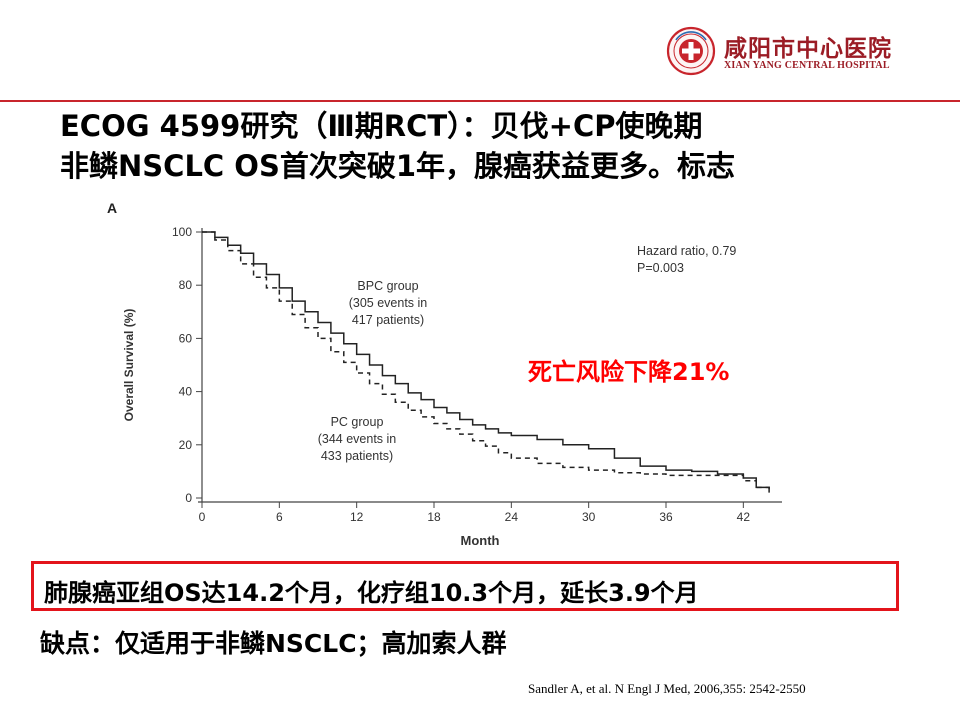  I want to click on slide-title-line-1: ECOG 4599研究（Ⅲ期RCT）：贝伐+CP使晚期, so click(381, 126).